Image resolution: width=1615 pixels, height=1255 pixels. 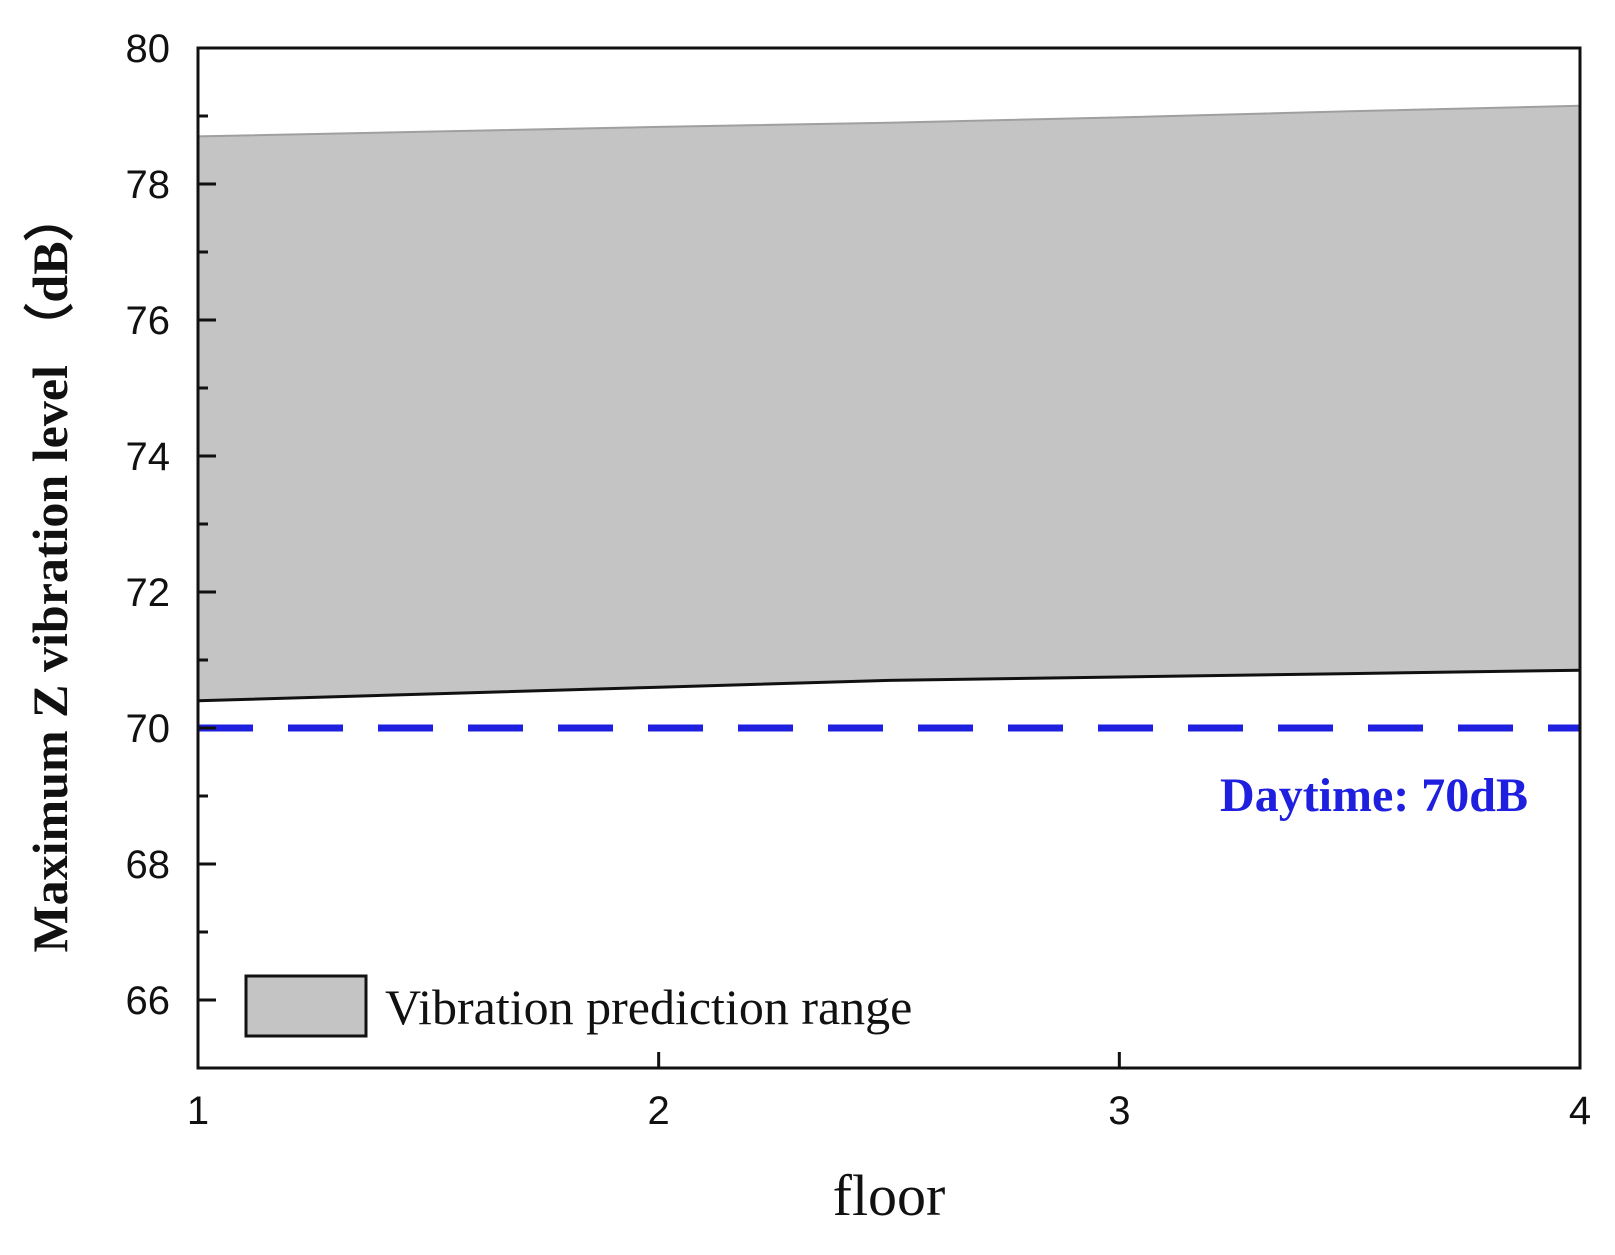 What do you see at coordinates (148, 457) in the screenshot?
I see `y-tick-label-74: 74` at bounding box center [148, 457].